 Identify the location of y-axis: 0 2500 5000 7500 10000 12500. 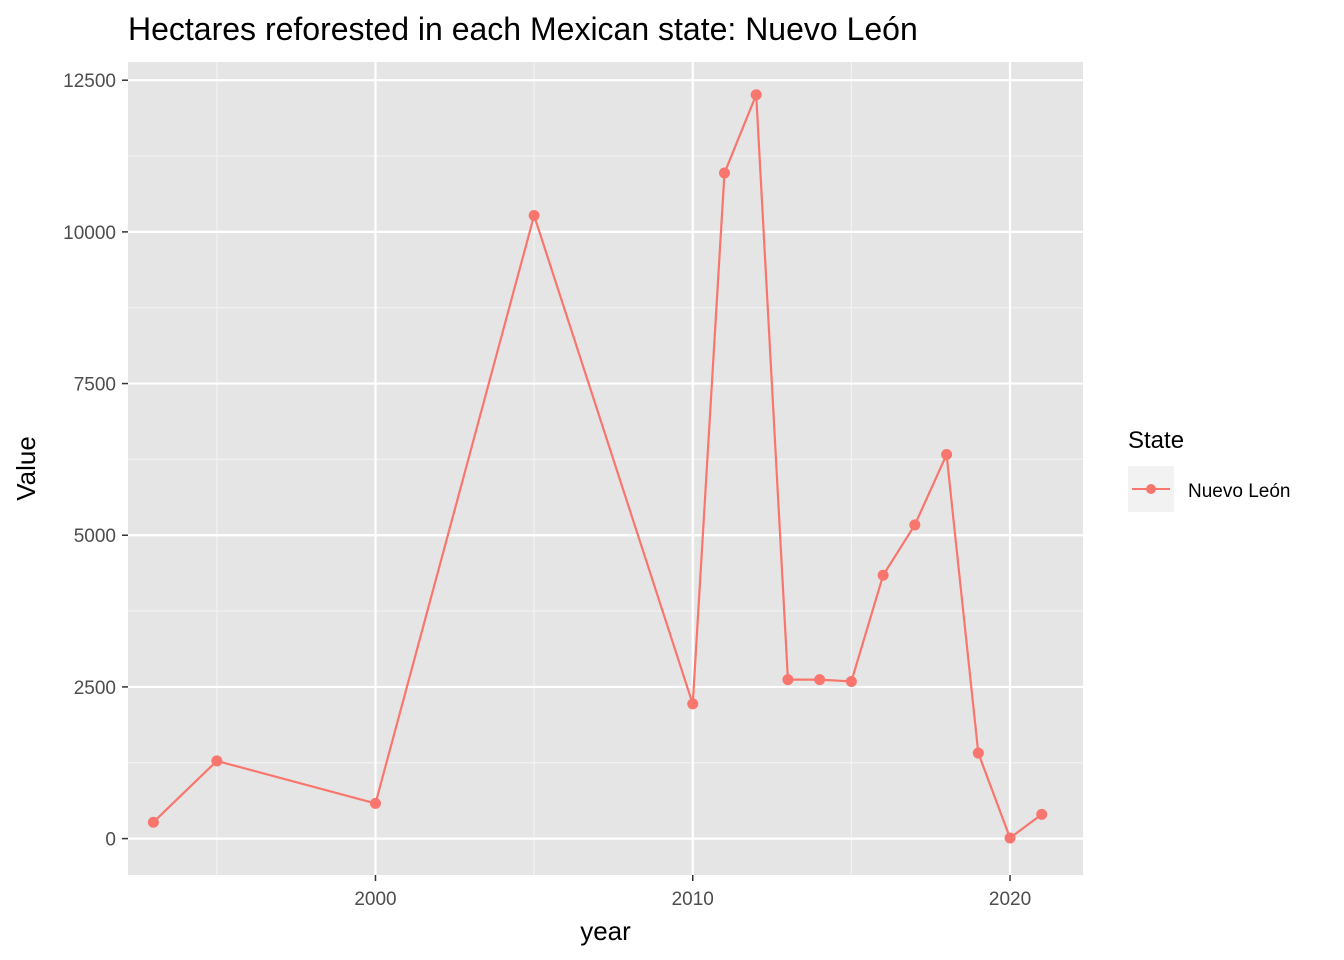
(95, 461).